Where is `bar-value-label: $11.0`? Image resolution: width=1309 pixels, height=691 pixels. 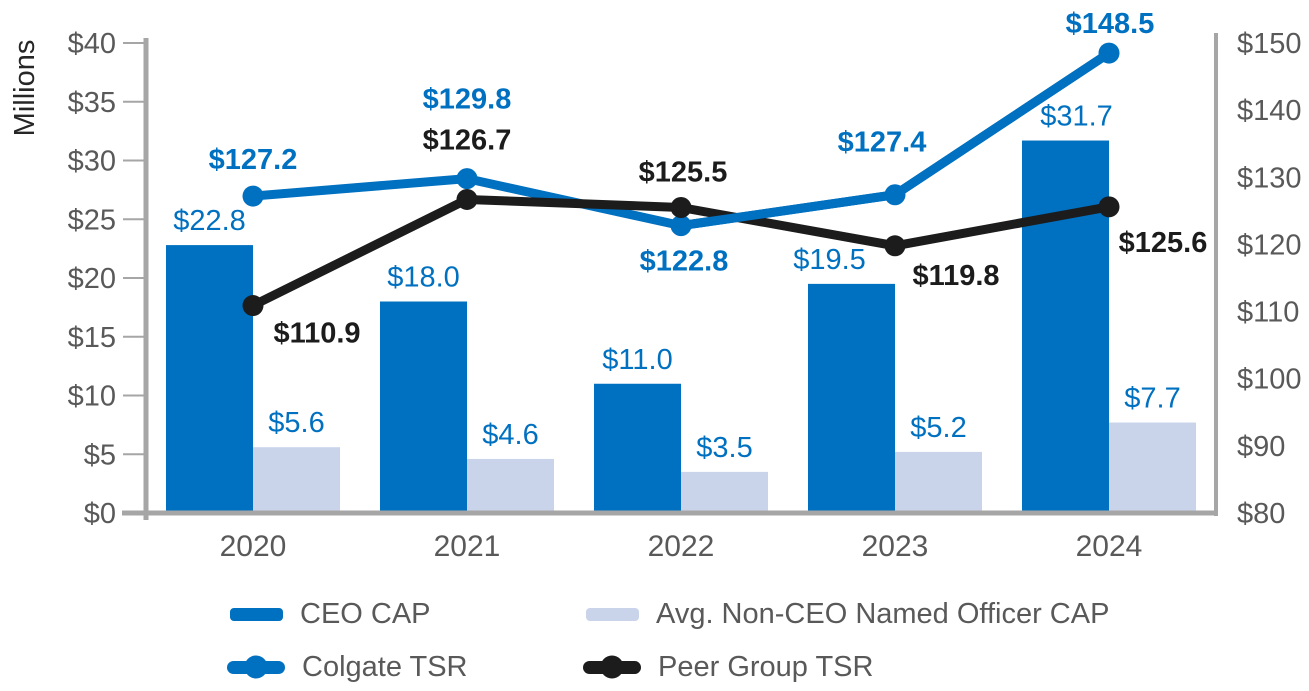 bar-value-label: $11.0 is located at coordinates (637, 360).